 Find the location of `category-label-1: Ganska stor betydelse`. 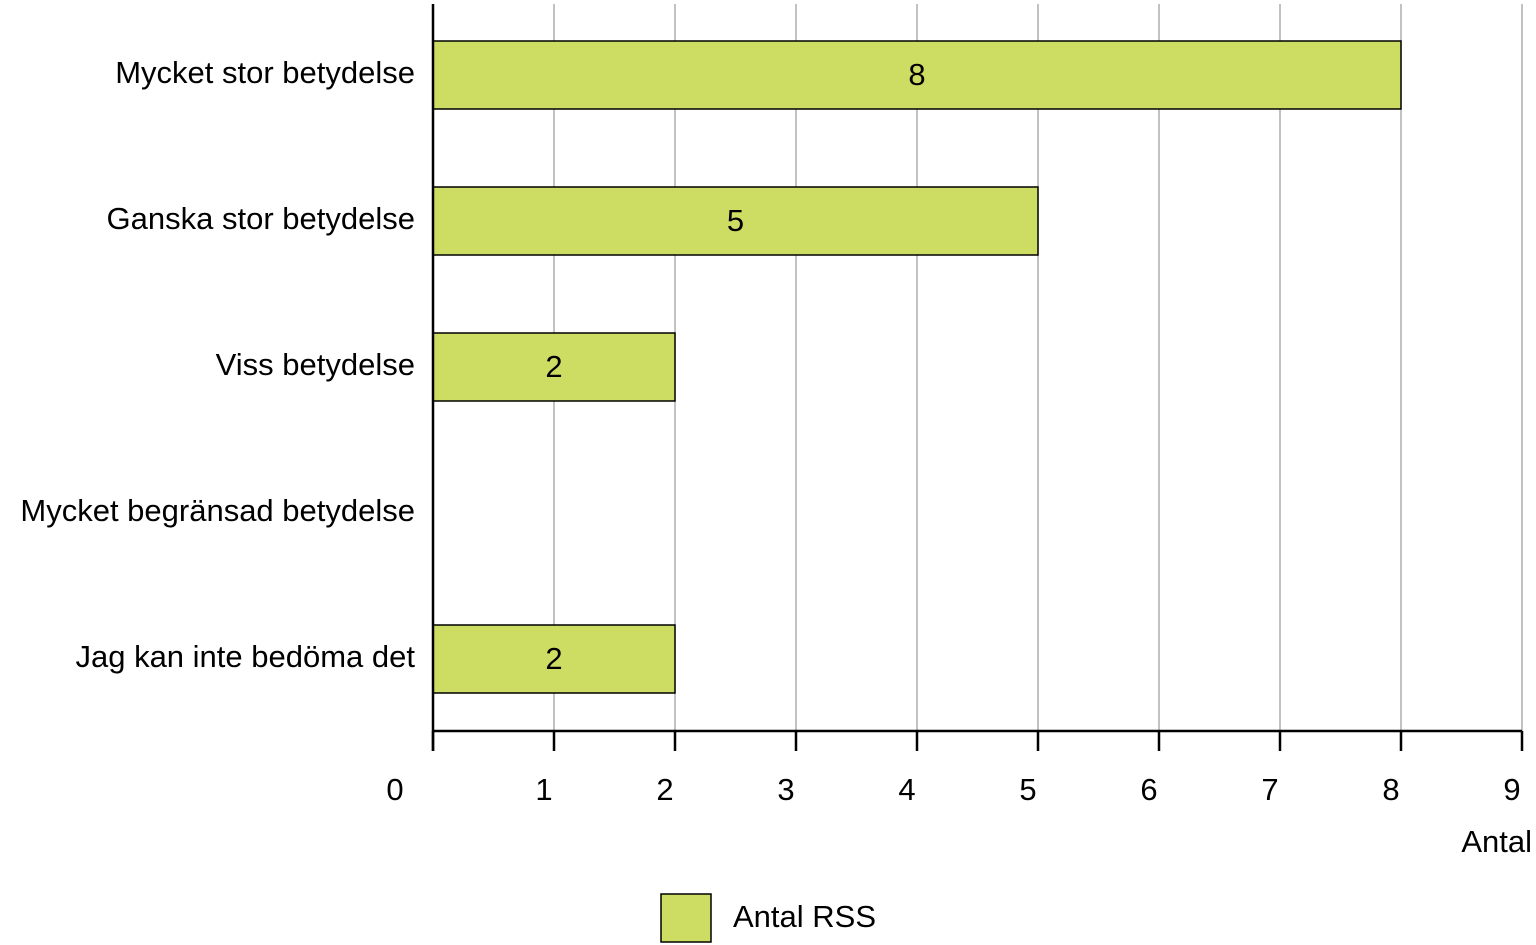

category-label-1: Ganska stor betydelse is located at coordinates (261, 218).